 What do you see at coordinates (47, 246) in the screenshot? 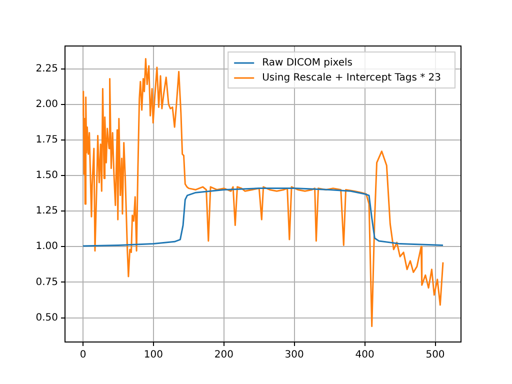
I see `y-tick-label: 1.00` at bounding box center [47, 246].